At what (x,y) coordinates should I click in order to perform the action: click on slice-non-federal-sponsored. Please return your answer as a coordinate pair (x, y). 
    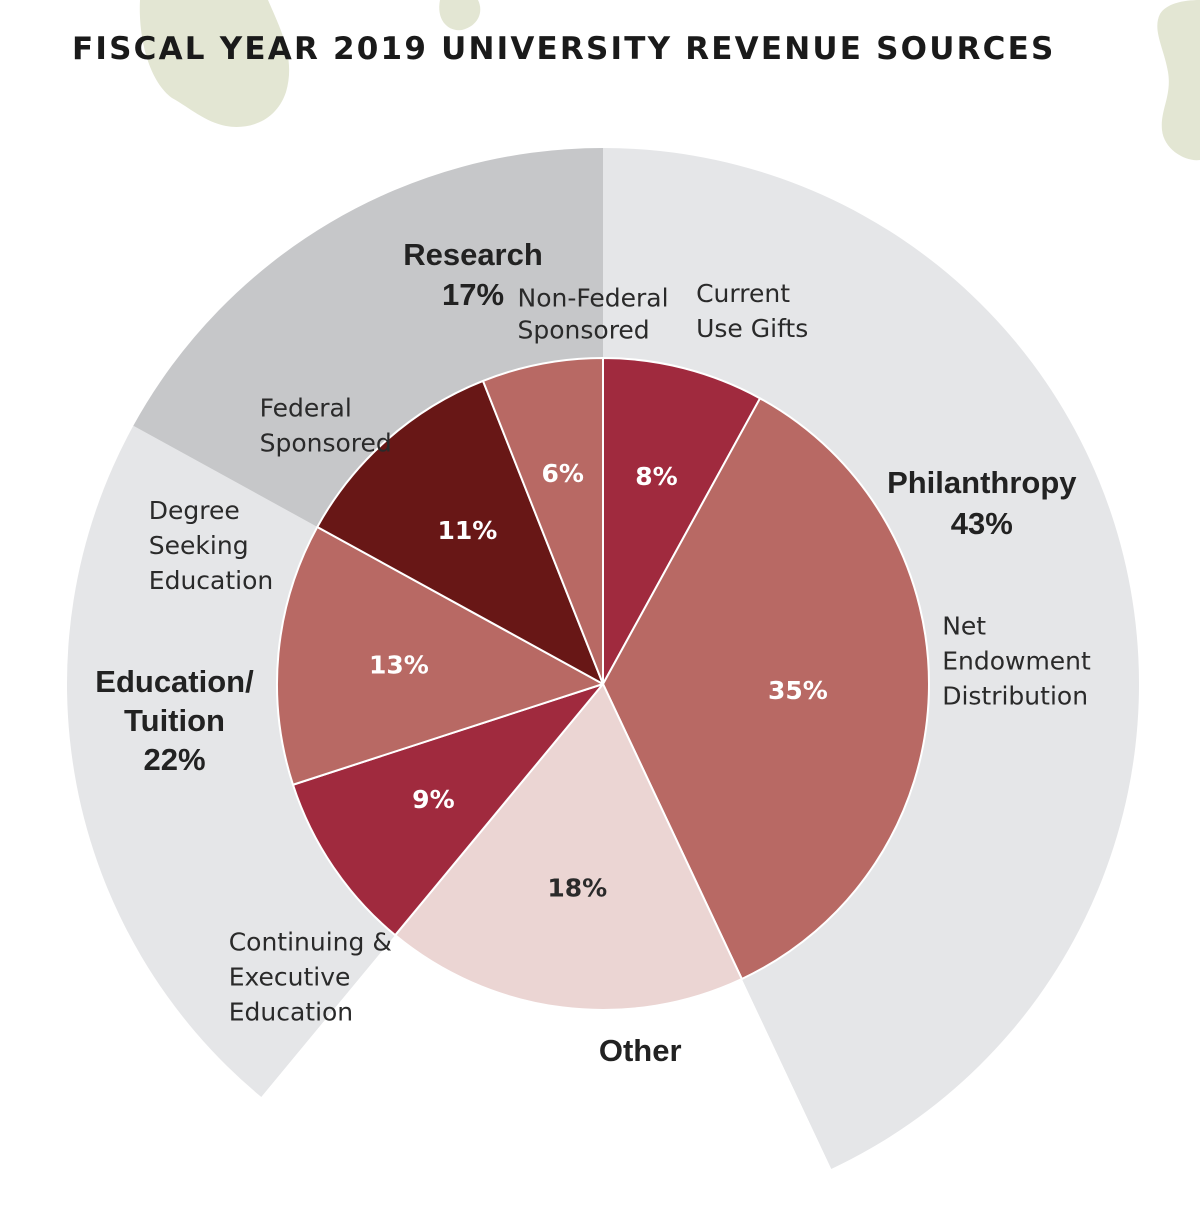
    Looking at the image, I should click on (542, 521).